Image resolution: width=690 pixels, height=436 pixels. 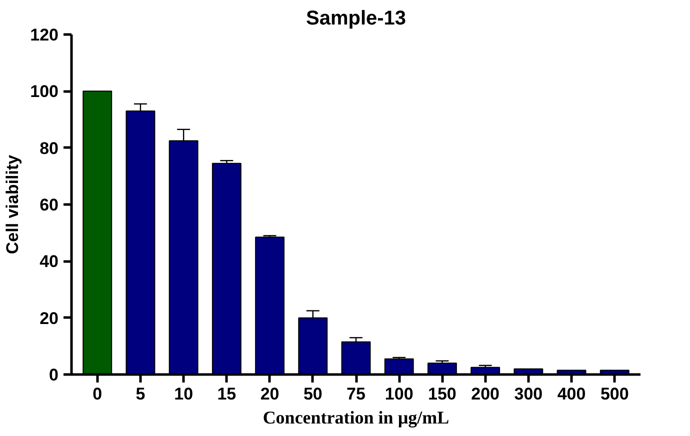 What do you see at coordinates (44, 92) in the screenshot?
I see `y-tick-label: 100` at bounding box center [44, 92].